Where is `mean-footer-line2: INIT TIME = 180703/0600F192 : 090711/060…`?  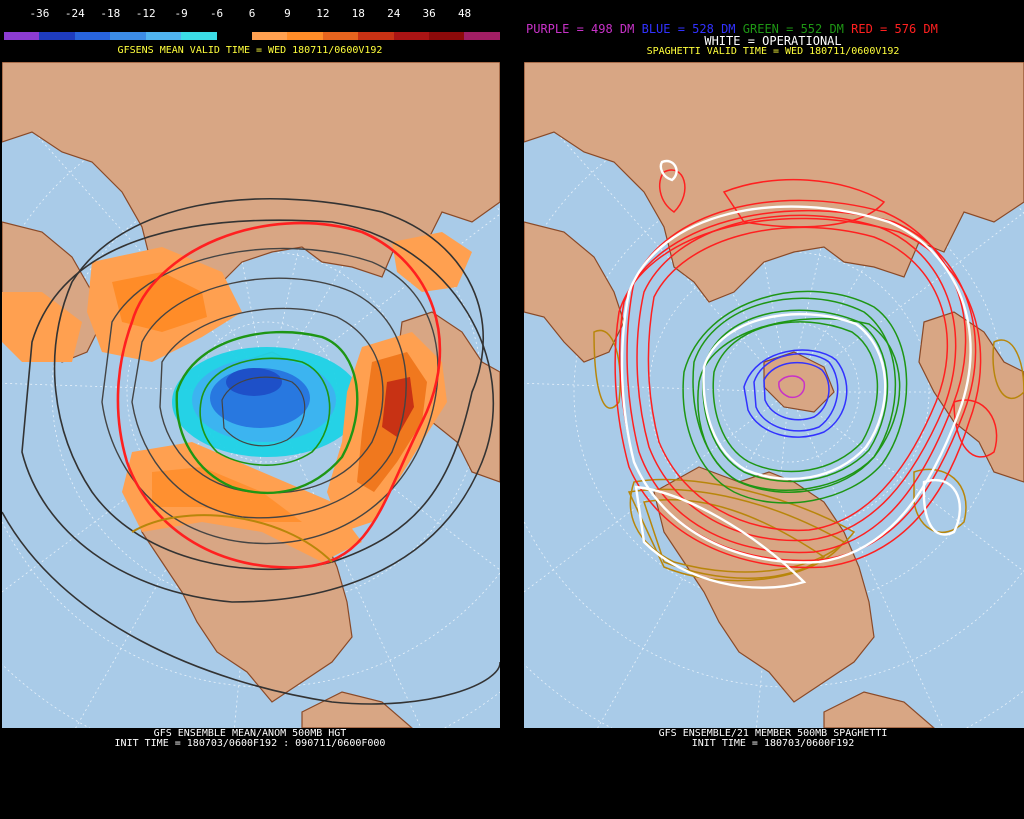
mean-footer-line2: INIT TIME = 180703/0600F192 : 090711/060… is located at coordinates (250, 743).